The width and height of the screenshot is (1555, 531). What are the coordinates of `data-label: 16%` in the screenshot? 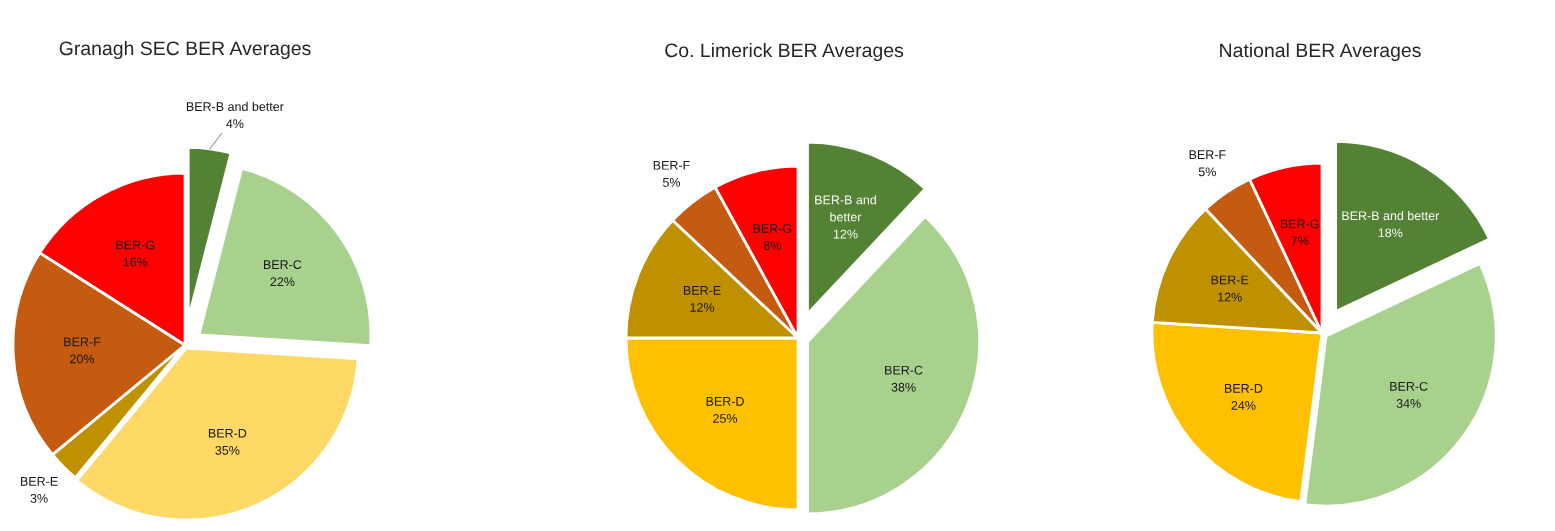 It's located at (135, 262).